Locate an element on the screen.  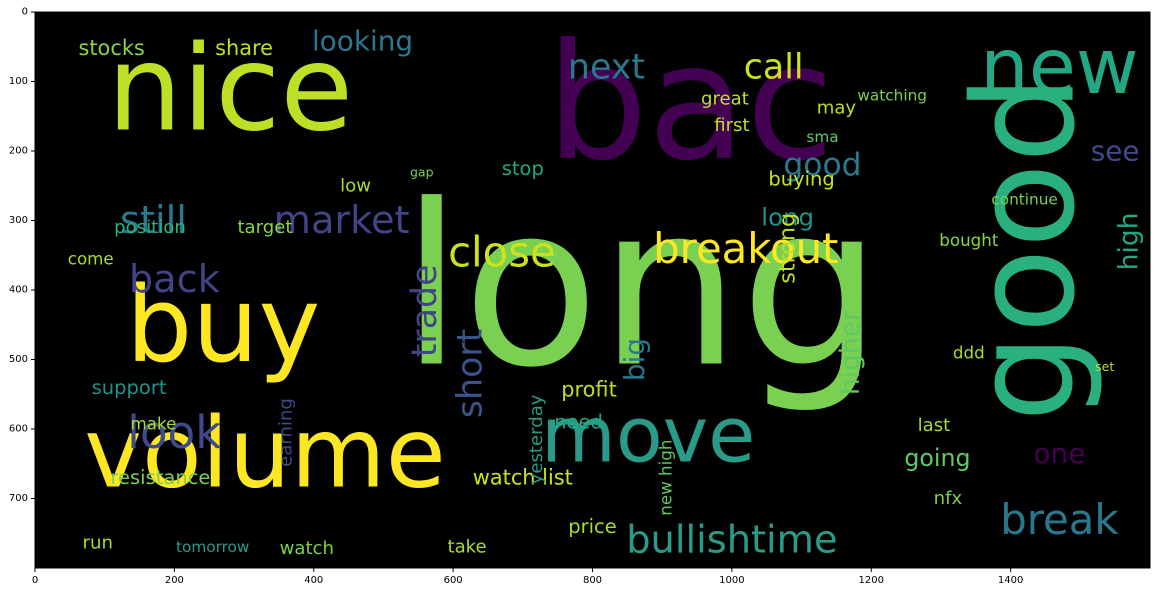
word-call: call is located at coordinates (774, 68).